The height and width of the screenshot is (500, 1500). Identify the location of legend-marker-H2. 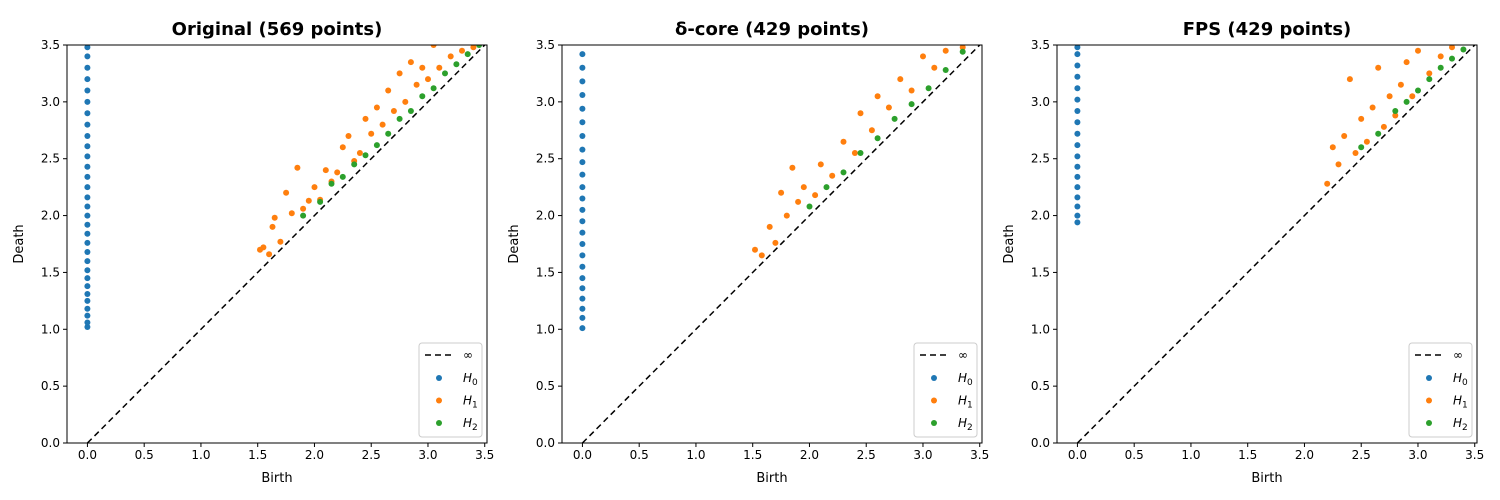
(934, 423).